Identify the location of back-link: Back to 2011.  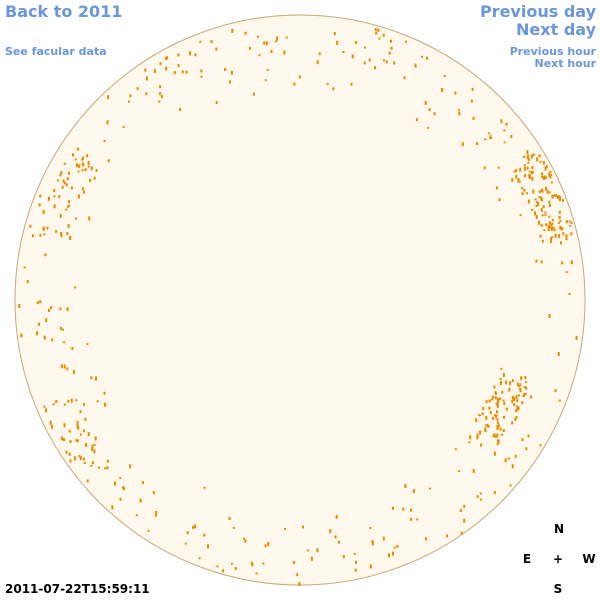
(64, 11).